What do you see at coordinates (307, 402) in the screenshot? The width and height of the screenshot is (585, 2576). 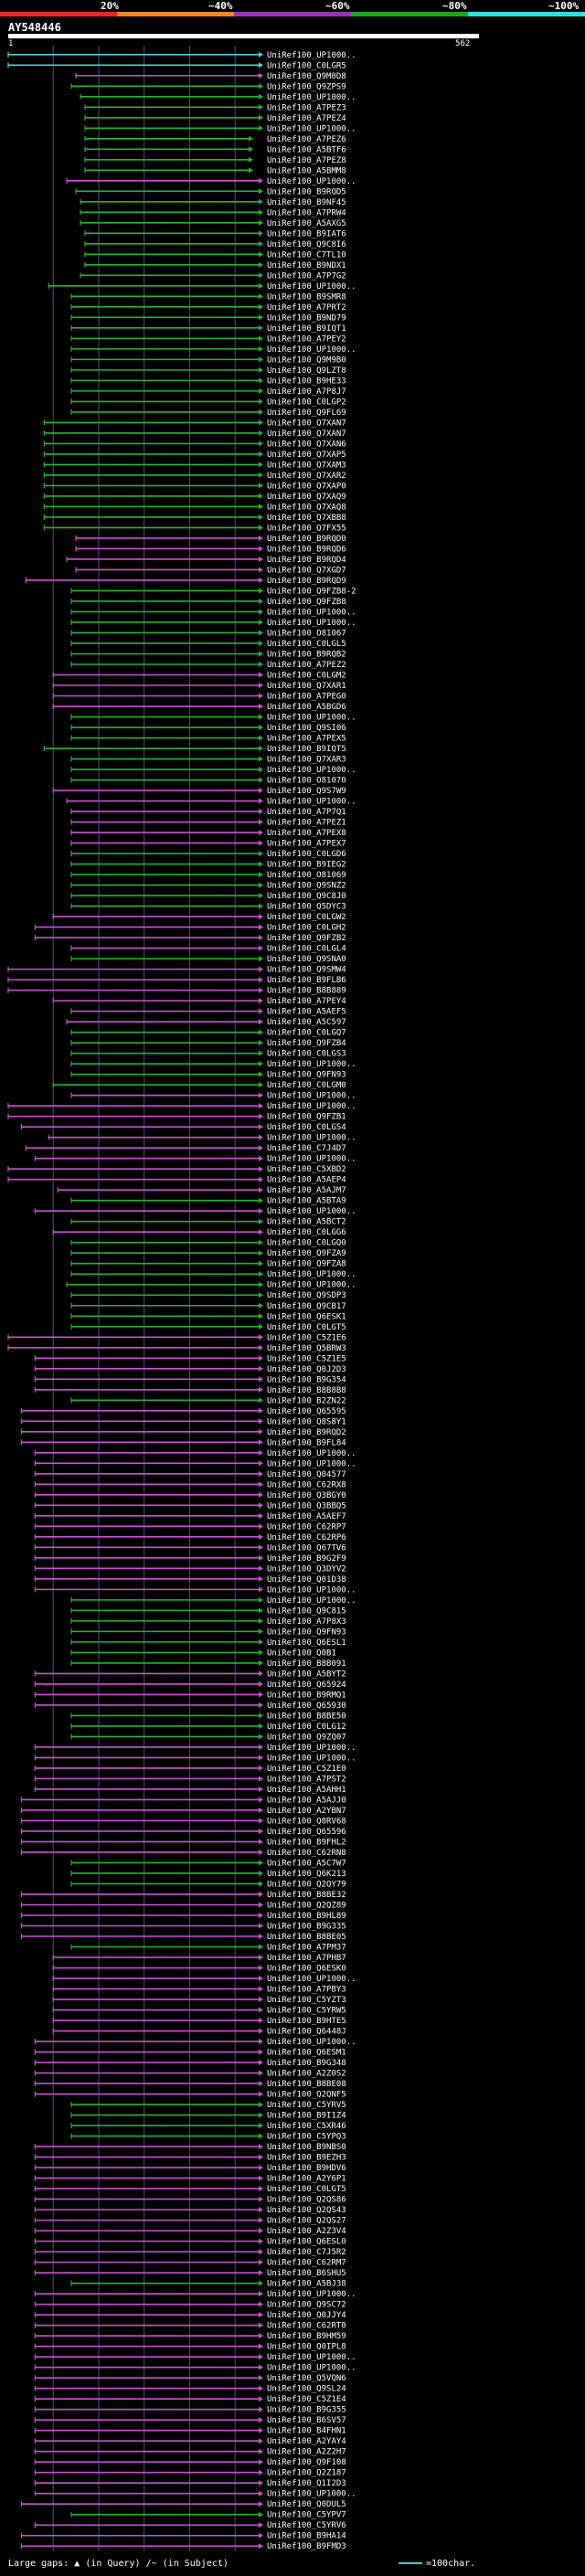 I see `hit-label: UniRef100_C0LGP2` at bounding box center [307, 402].